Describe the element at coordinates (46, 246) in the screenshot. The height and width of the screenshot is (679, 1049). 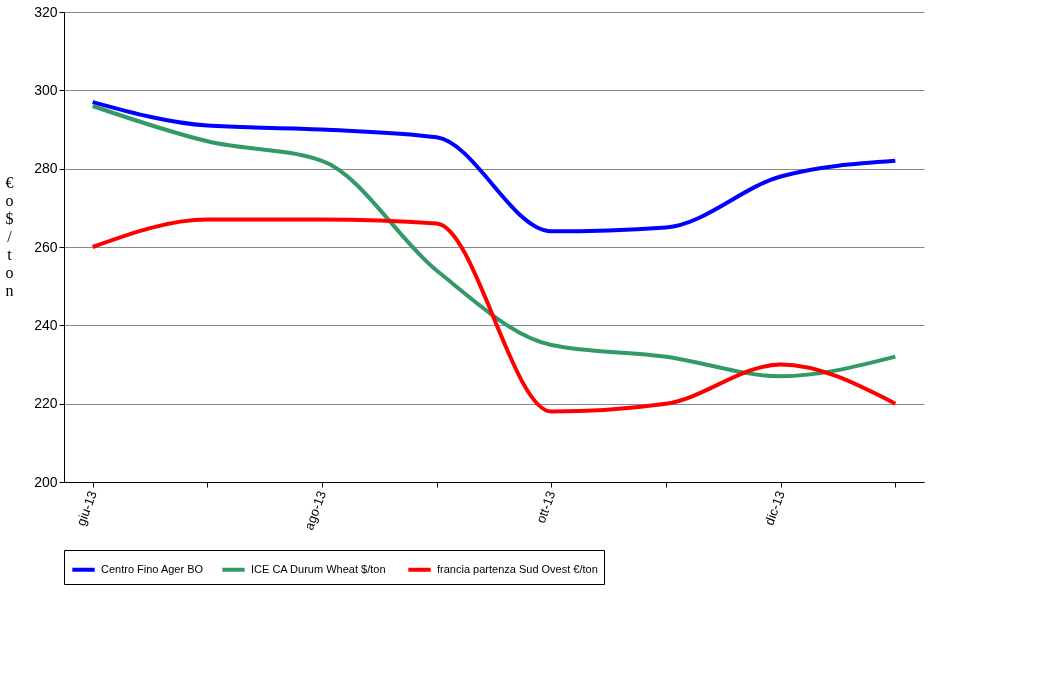
I see `y-tick-label: 260` at that location.